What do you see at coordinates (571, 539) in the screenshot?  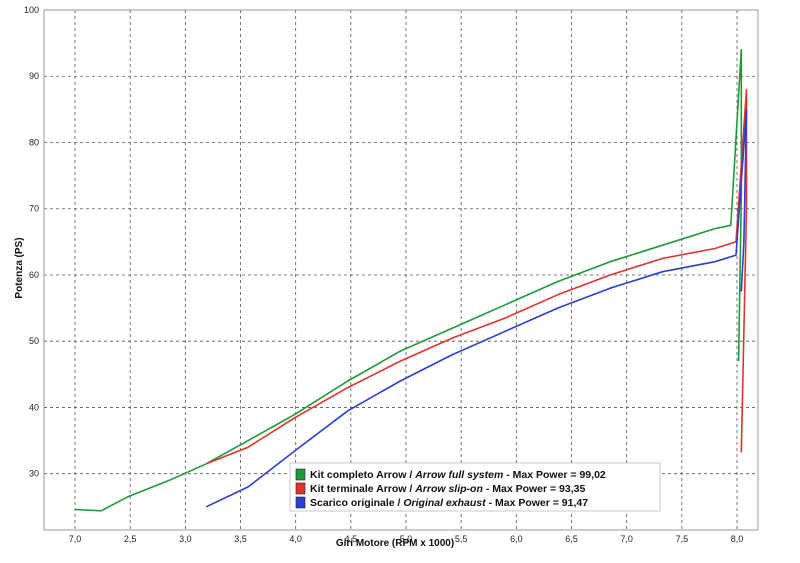 I see `x-tick-label: 6,5` at bounding box center [571, 539].